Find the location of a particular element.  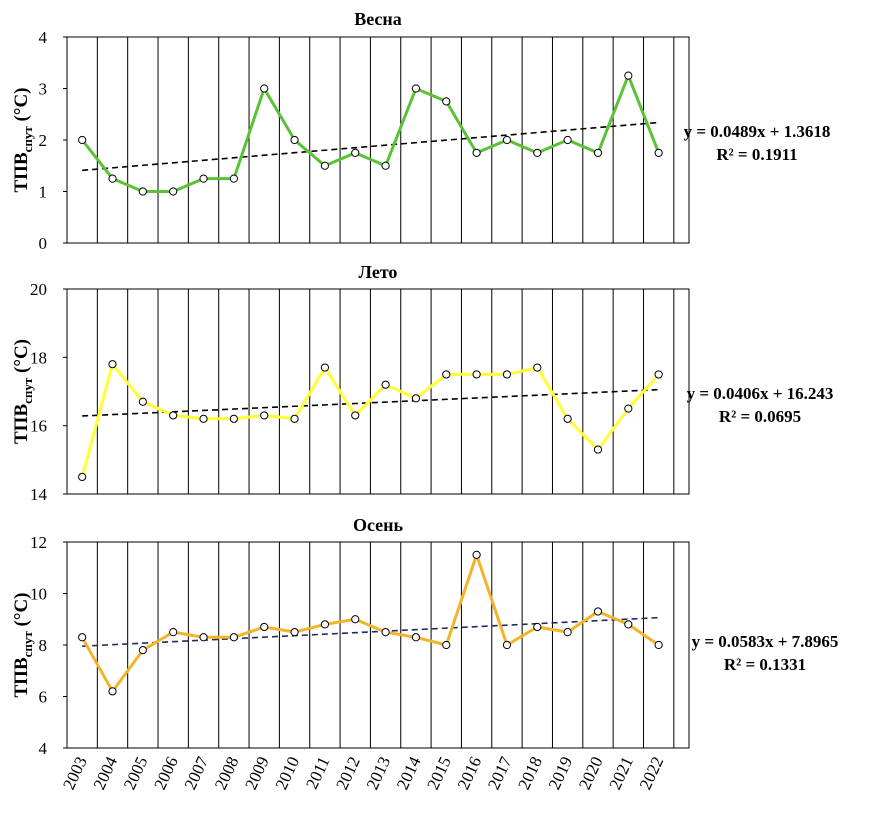

y-tick-label: 18 is located at coordinates (38, 357).